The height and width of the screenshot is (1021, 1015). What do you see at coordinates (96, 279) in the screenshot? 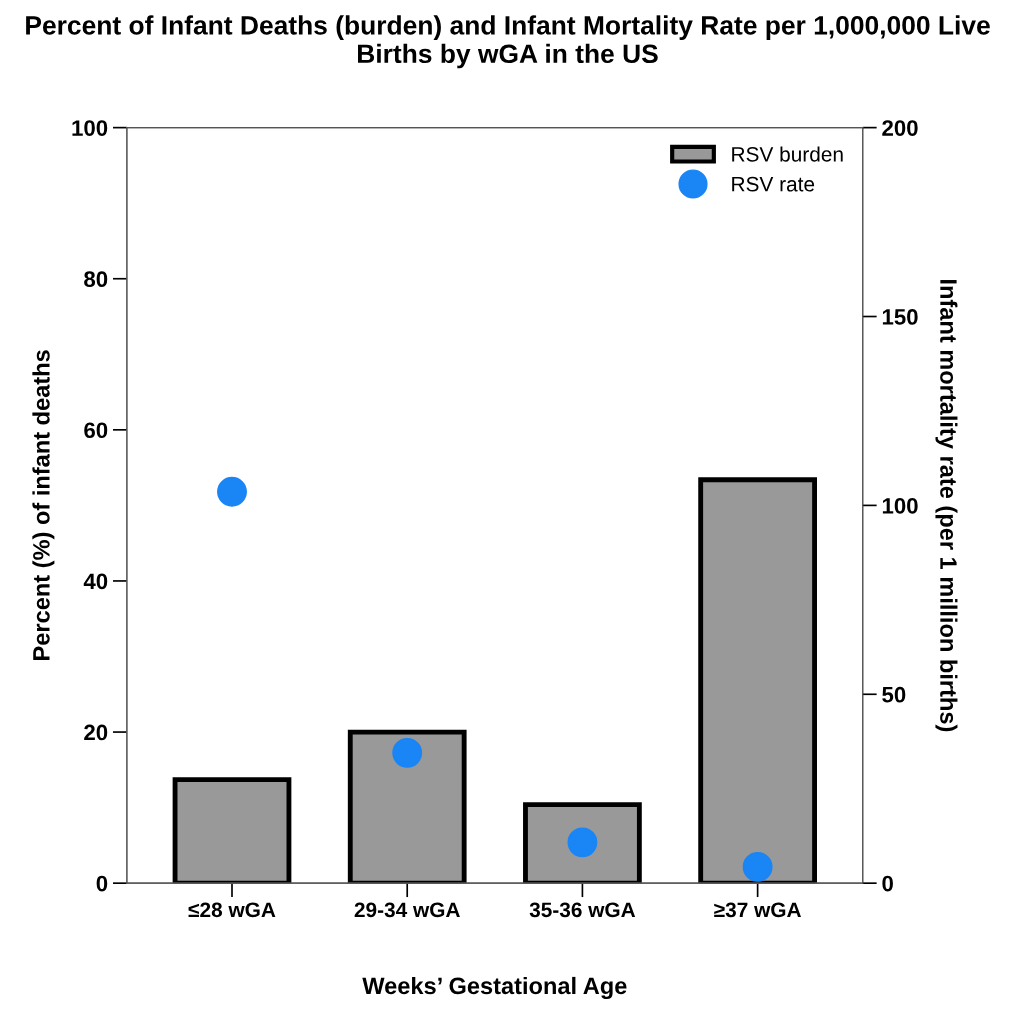
I see `y-tick-label: 80` at bounding box center [96, 279].